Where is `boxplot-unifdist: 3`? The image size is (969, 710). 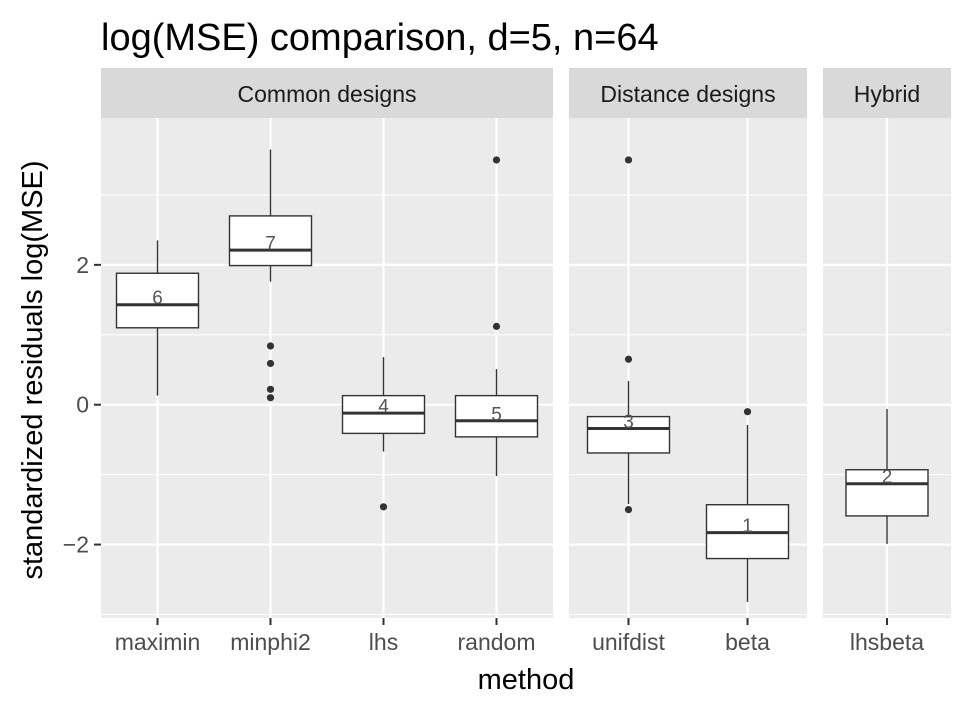
boxplot-unifdist: 3 is located at coordinates (628, 335).